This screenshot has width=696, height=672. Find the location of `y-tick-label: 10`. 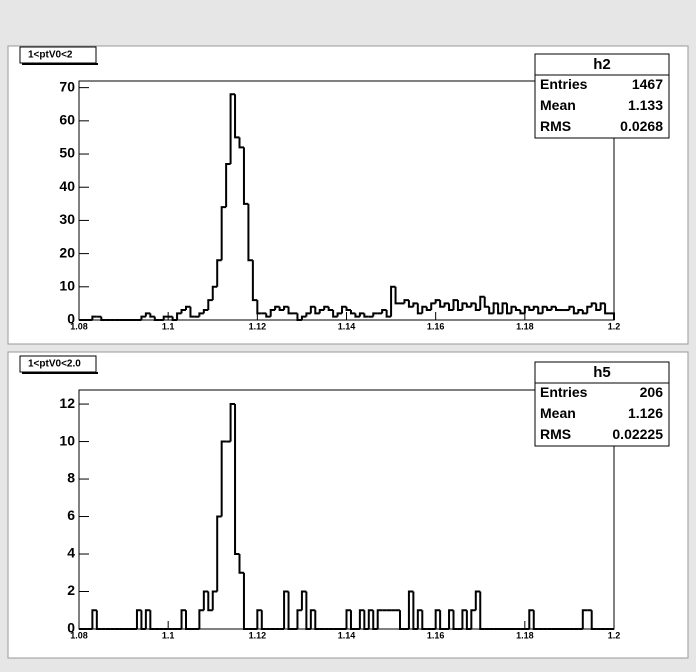

y-tick-label: 10 is located at coordinates (67, 440).